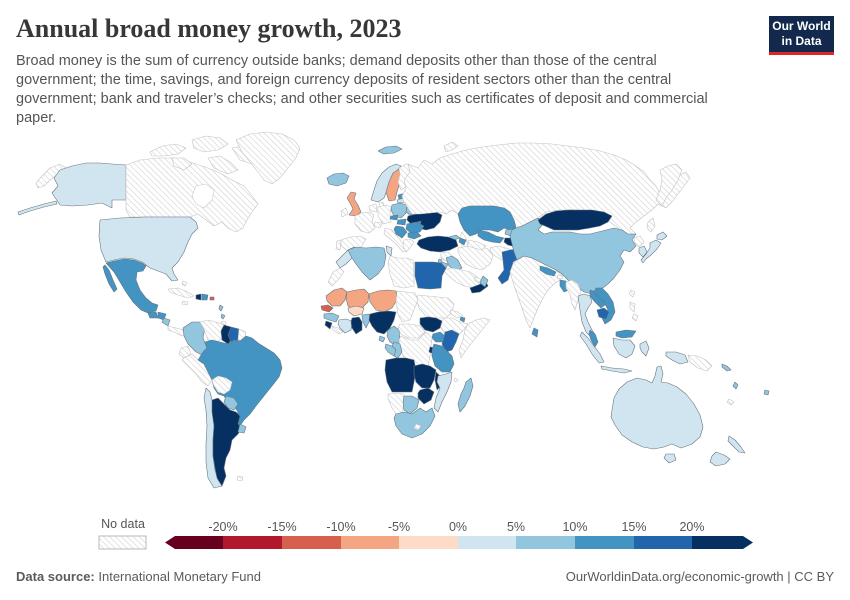 This screenshot has width=850, height=600. What do you see at coordinates (691, 527) in the screenshot?
I see `svg-text: 20%` at bounding box center [691, 527].